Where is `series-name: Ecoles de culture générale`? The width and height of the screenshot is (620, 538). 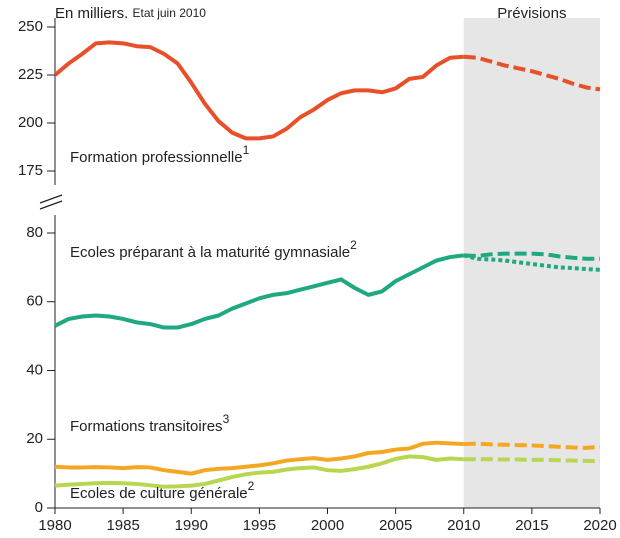 series-name: Ecoles de culture générale is located at coordinates (159, 493).